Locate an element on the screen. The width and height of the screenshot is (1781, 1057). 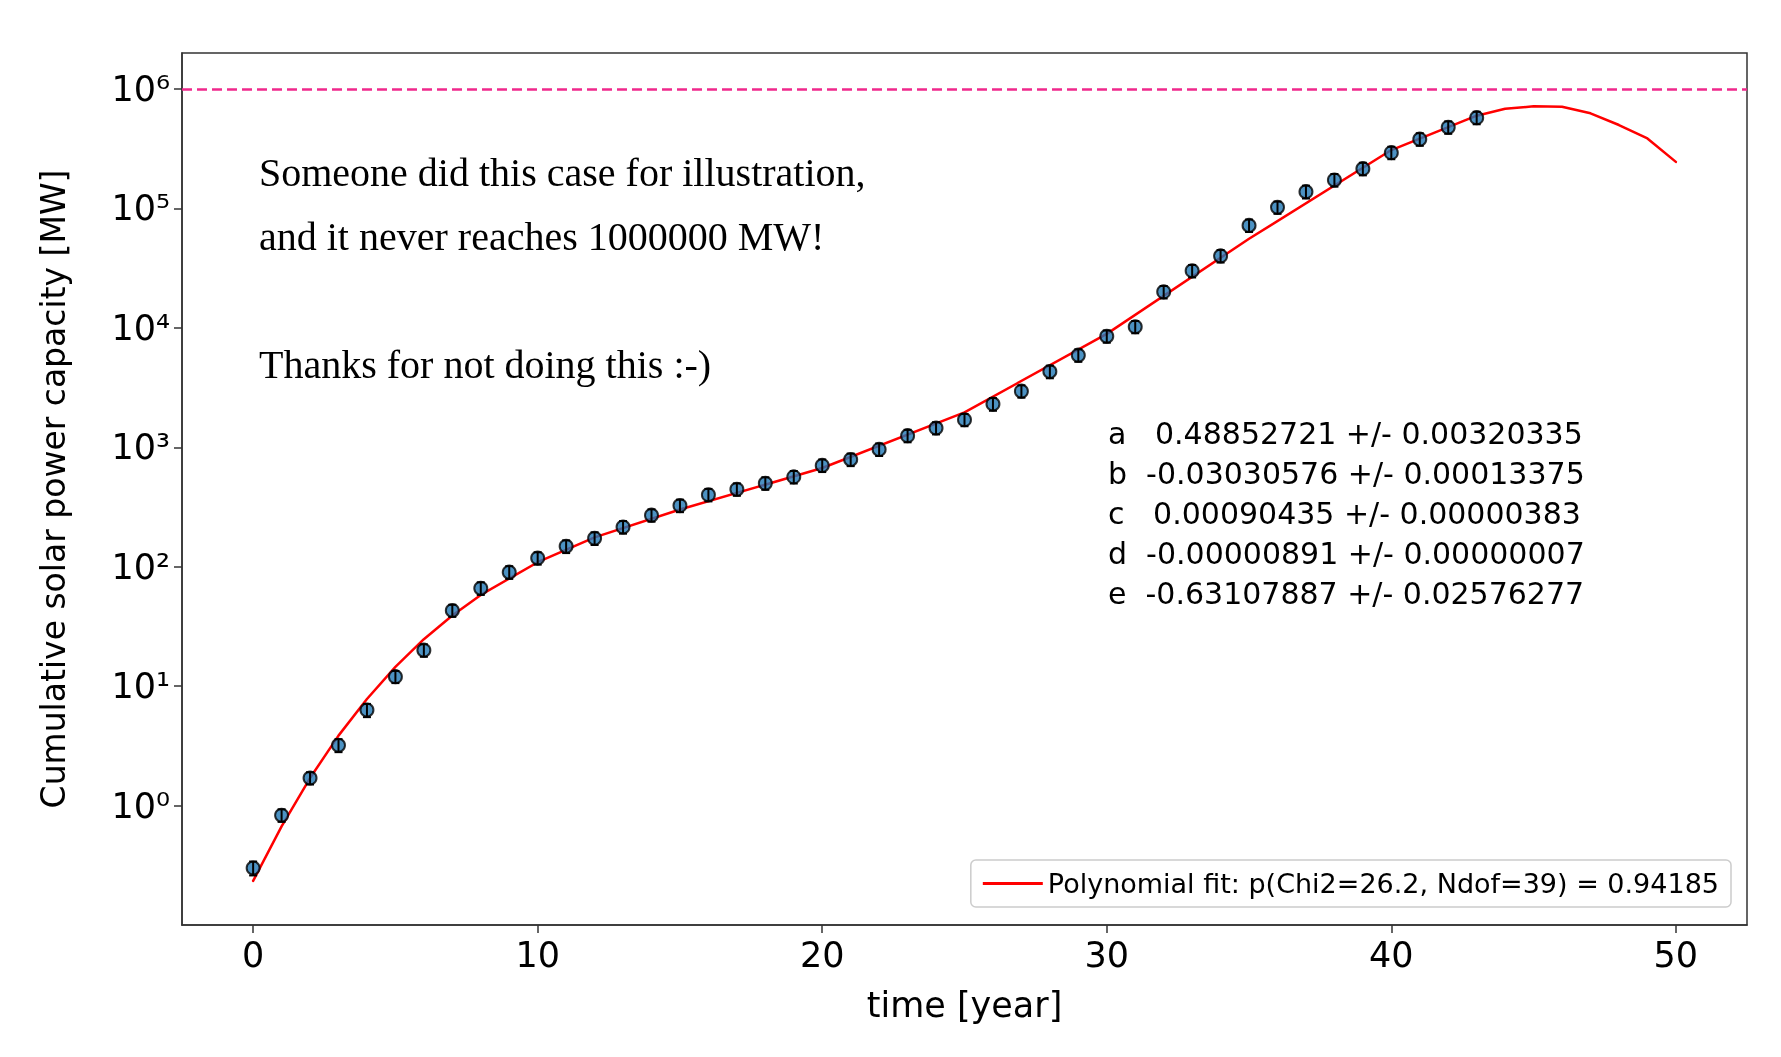
y-tick-label: 10⁰ is located at coordinates (140, 805).